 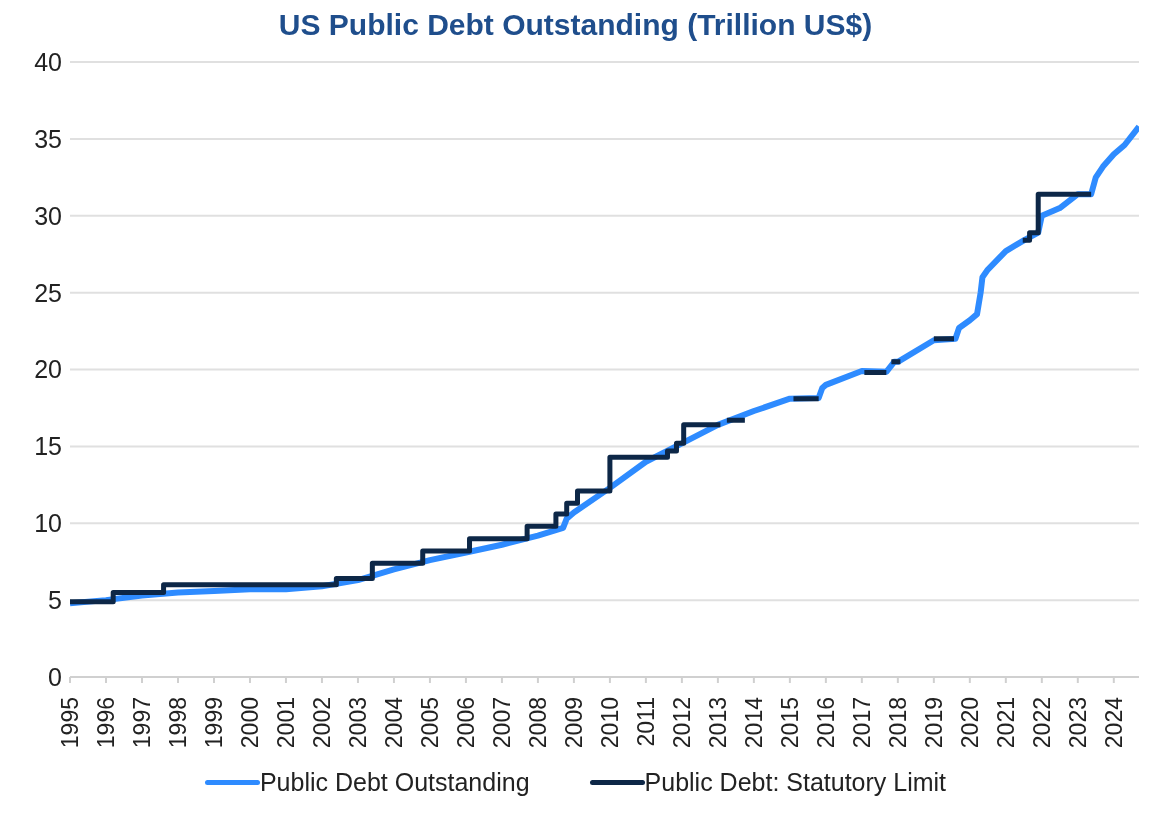 What do you see at coordinates (1005, 723) in the screenshot?
I see `x-tick-label: 2021` at bounding box center [1005, 723].